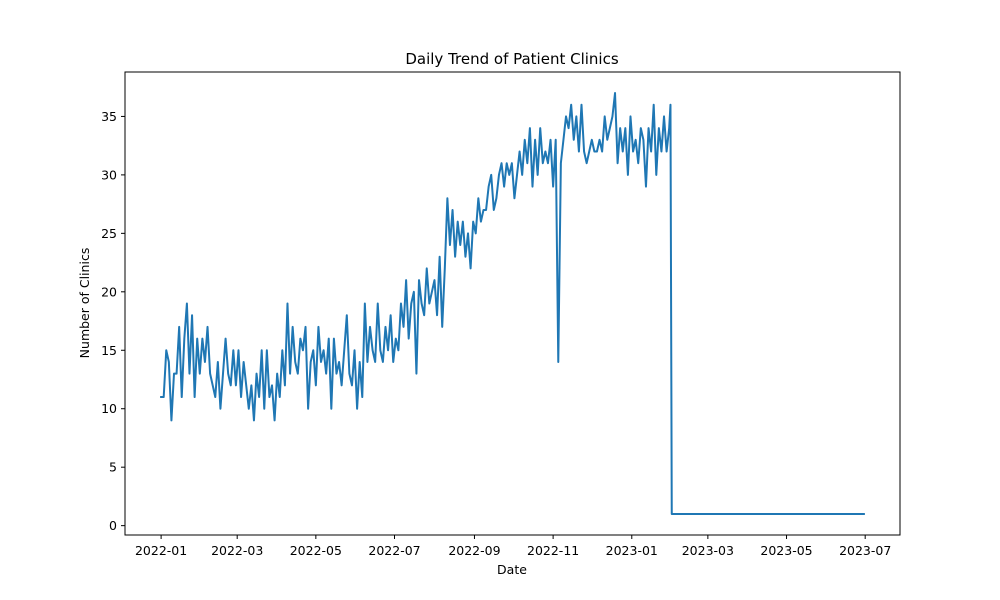 Image resolution: width=1000 pixels, height=600 pixels. I want to click on x-tick-label: 2022-07, so click(394, 550).